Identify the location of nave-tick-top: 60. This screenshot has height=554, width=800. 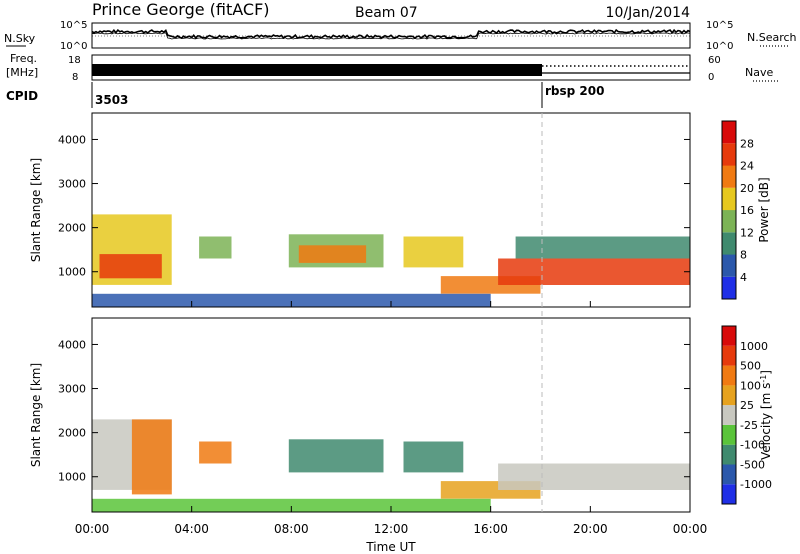
(714, 60).